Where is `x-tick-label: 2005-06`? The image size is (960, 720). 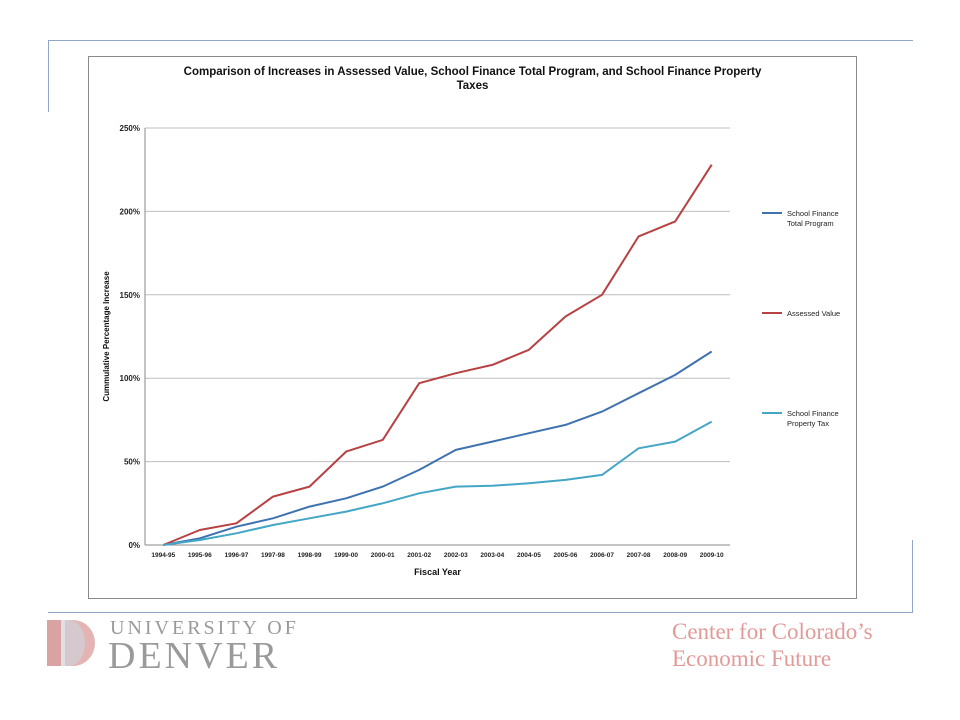
x-tick-label: 2005-06 is located at coordinates (566, 555).